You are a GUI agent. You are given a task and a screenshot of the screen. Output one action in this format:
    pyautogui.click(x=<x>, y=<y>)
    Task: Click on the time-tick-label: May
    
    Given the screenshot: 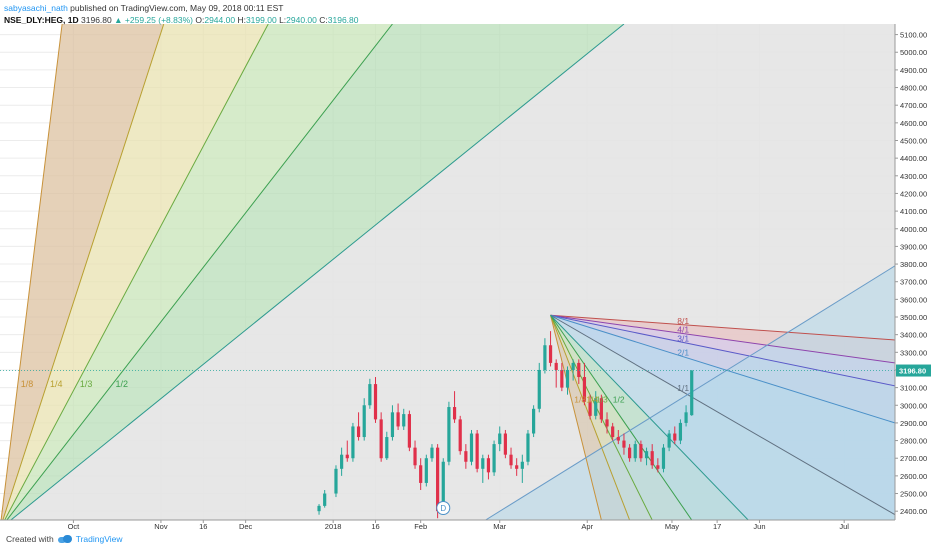 What is the action you would take?
    pyautogui.click(x=672, y=526)
    